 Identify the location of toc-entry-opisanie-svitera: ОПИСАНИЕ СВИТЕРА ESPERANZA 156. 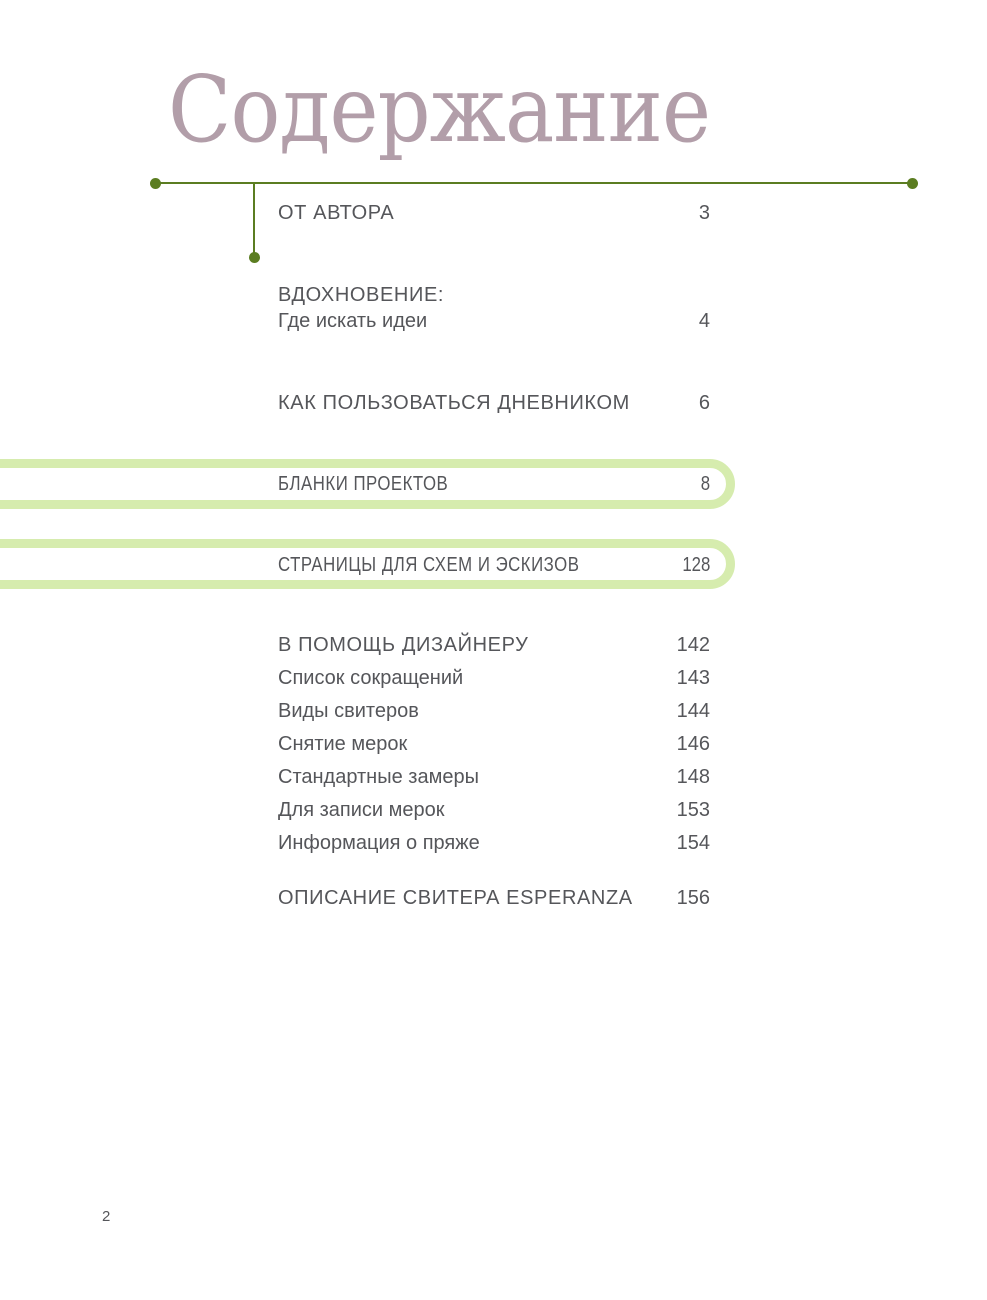
(494, 898).